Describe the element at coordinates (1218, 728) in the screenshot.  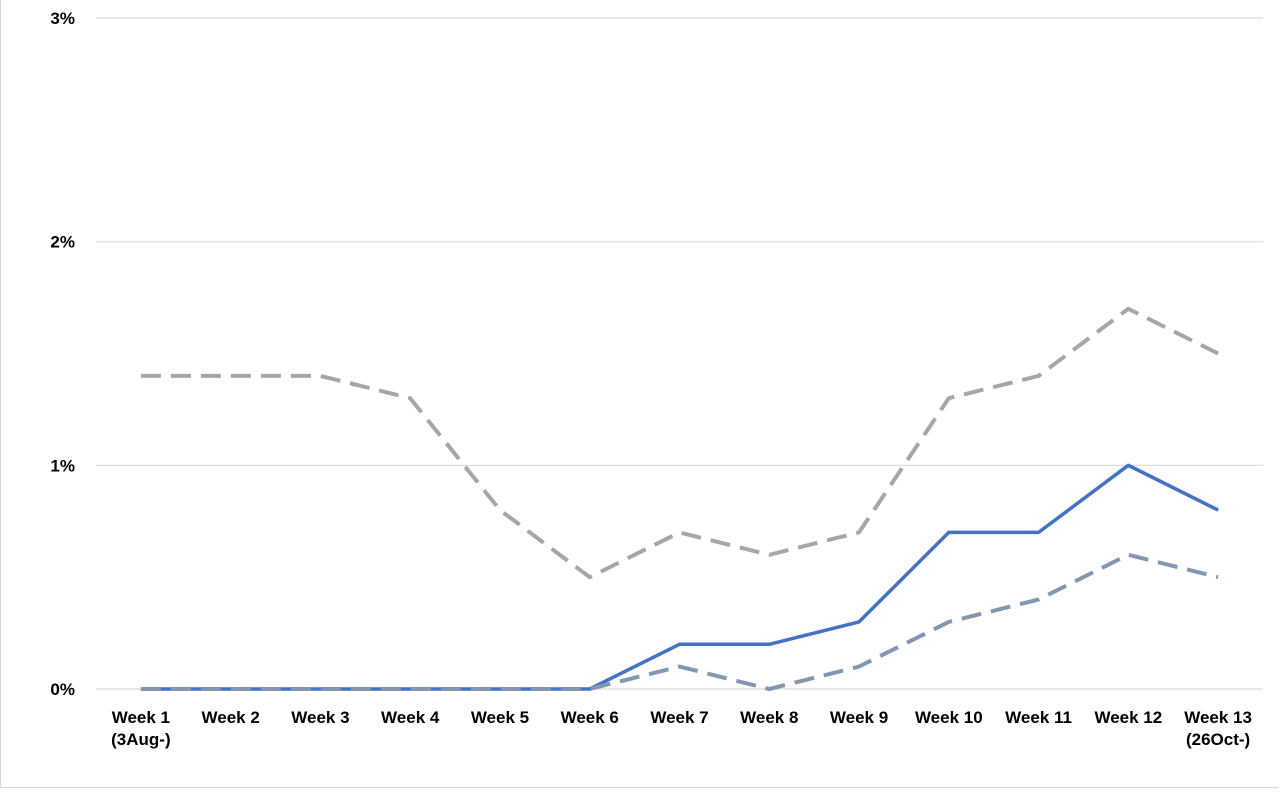
I see `x-tick-label: Week 13 (26Oct-)` at that location.